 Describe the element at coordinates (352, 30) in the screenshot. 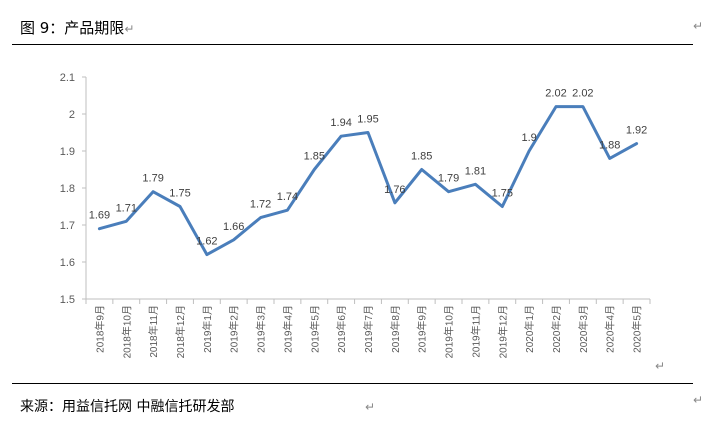

I see `figure-header: 图 9：产品期限↵` at that location.